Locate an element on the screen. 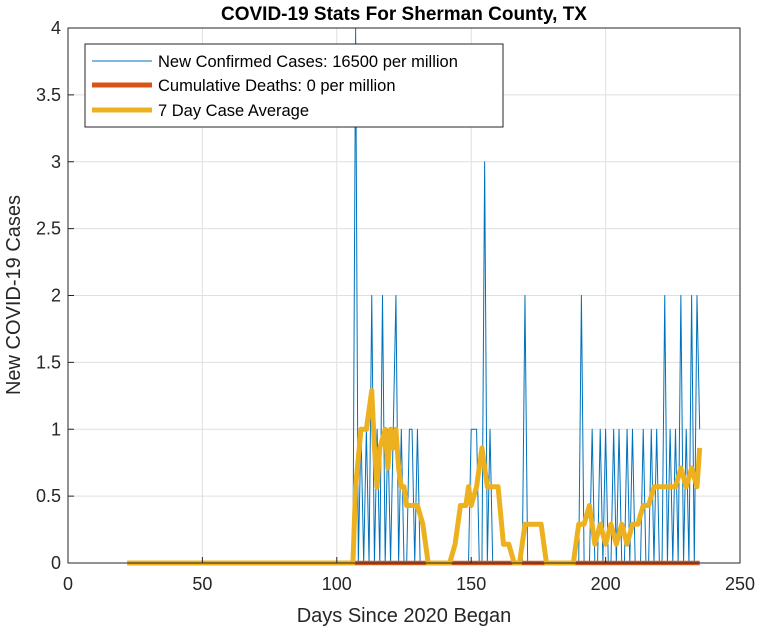 The width and height of the screenshot is (766, 630). y-tick-label: 3.5 is located at coordinates (48, 95).